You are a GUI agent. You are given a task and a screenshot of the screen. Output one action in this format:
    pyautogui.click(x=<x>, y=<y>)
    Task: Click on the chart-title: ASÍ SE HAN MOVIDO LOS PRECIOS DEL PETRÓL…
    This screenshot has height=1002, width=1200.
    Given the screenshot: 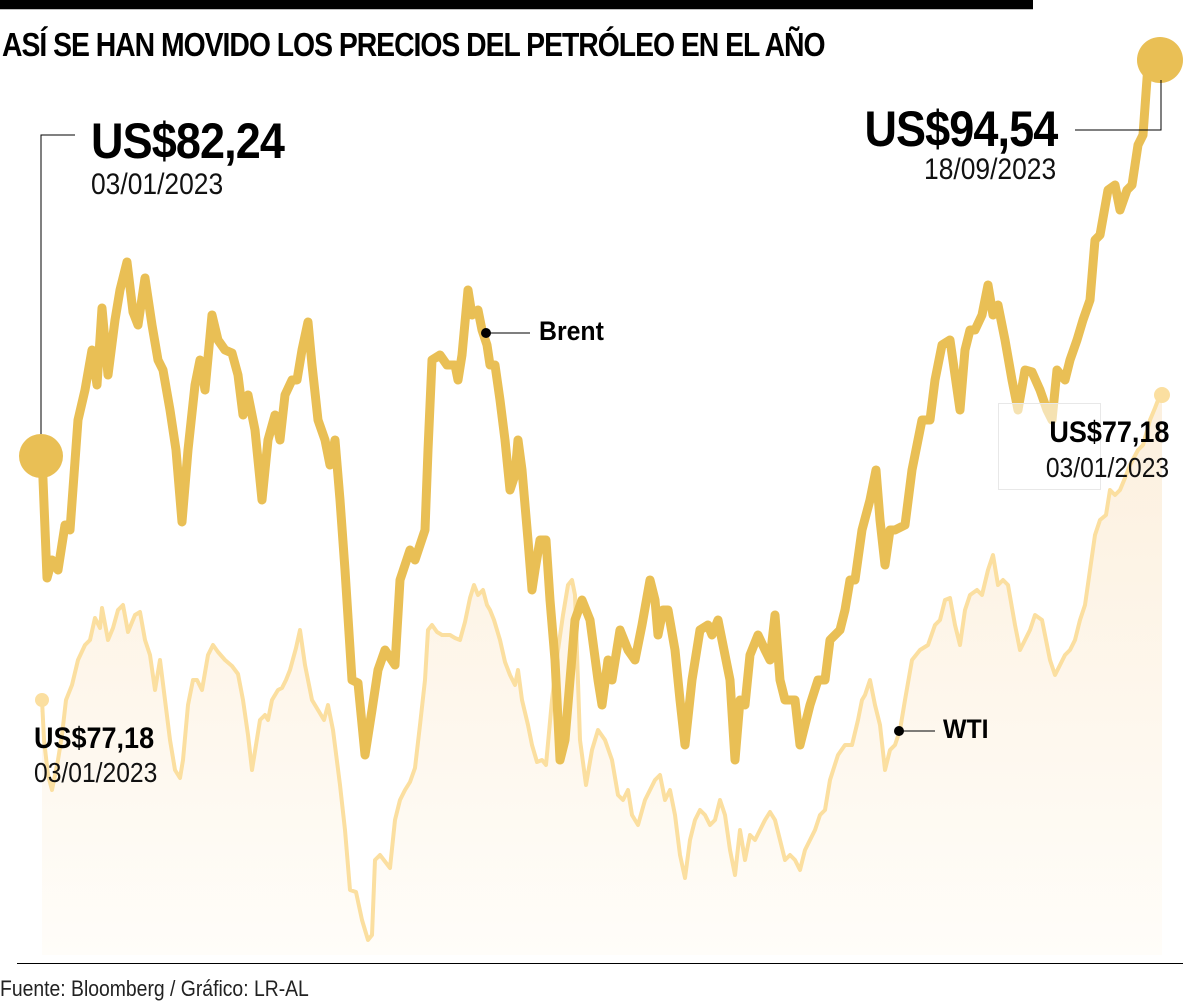 What is the action you would take?
    pyautogui.click(x=414, y=44)
    